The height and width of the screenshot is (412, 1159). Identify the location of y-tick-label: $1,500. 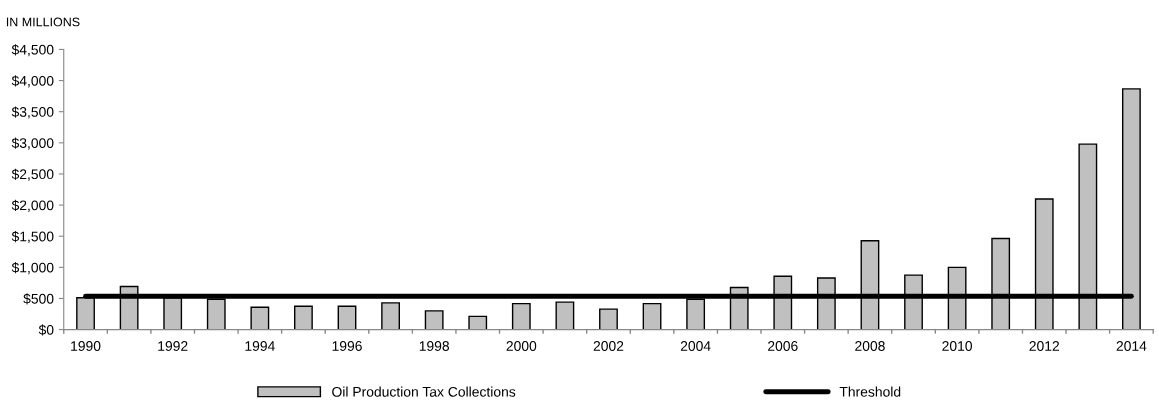
(32, 237).